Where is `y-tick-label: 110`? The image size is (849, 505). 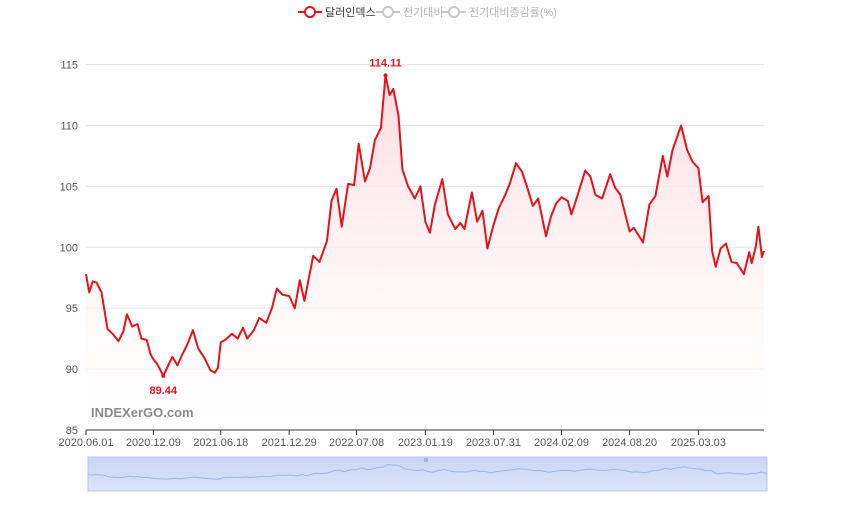 y-tick-label: 110 is located at coordinates (69, 126).